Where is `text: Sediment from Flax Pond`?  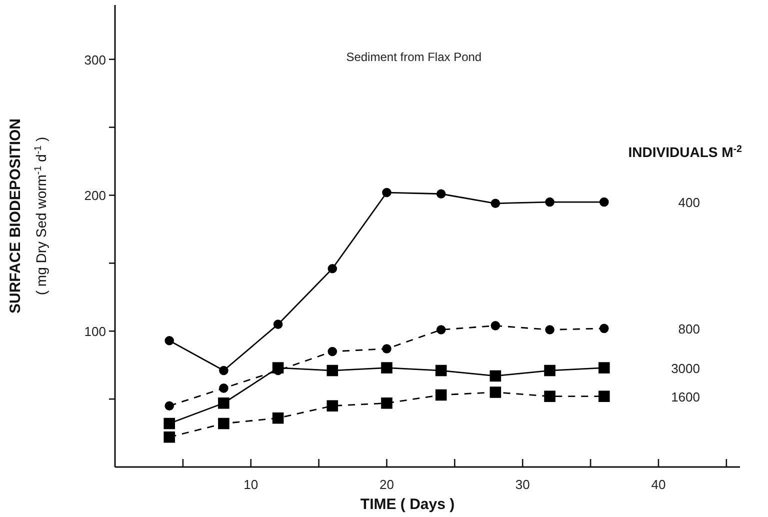
text: Sediment from Flax Pond is located at coordinates (414, 57).